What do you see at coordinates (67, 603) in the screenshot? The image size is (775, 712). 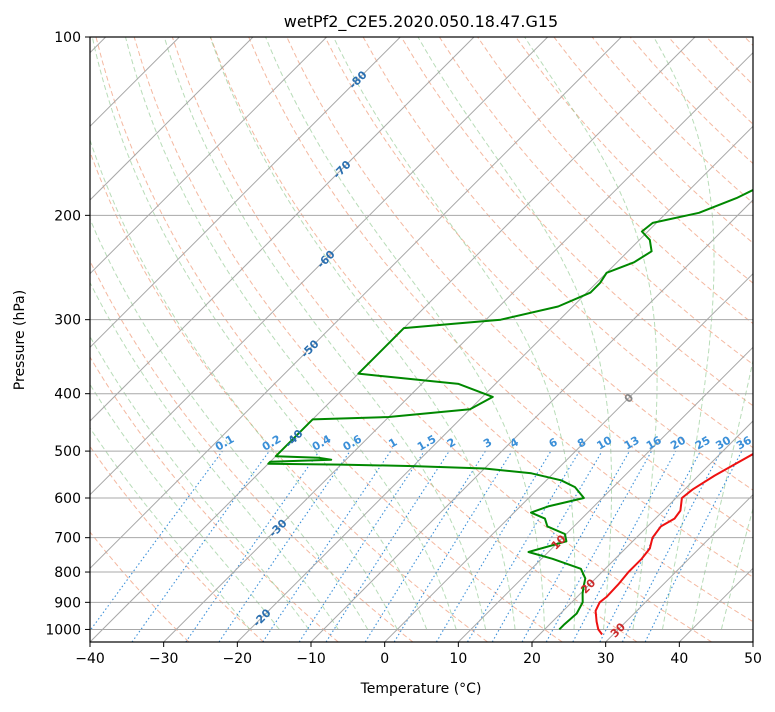 I see `y-tick-label: 900` at bounding box center [67, 603].